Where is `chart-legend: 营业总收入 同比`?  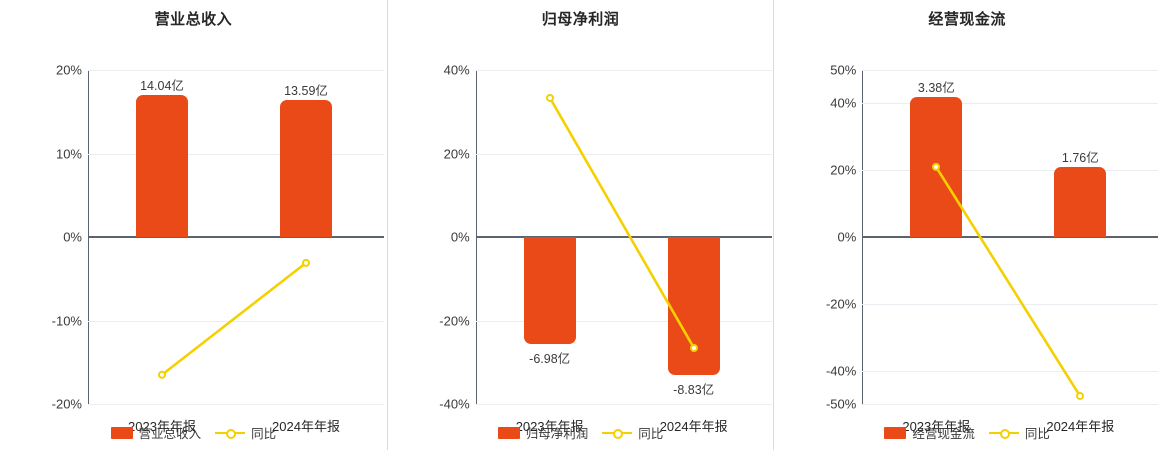 chart-legend: 营业总收入 同比 is located at coordinates (193, 432).